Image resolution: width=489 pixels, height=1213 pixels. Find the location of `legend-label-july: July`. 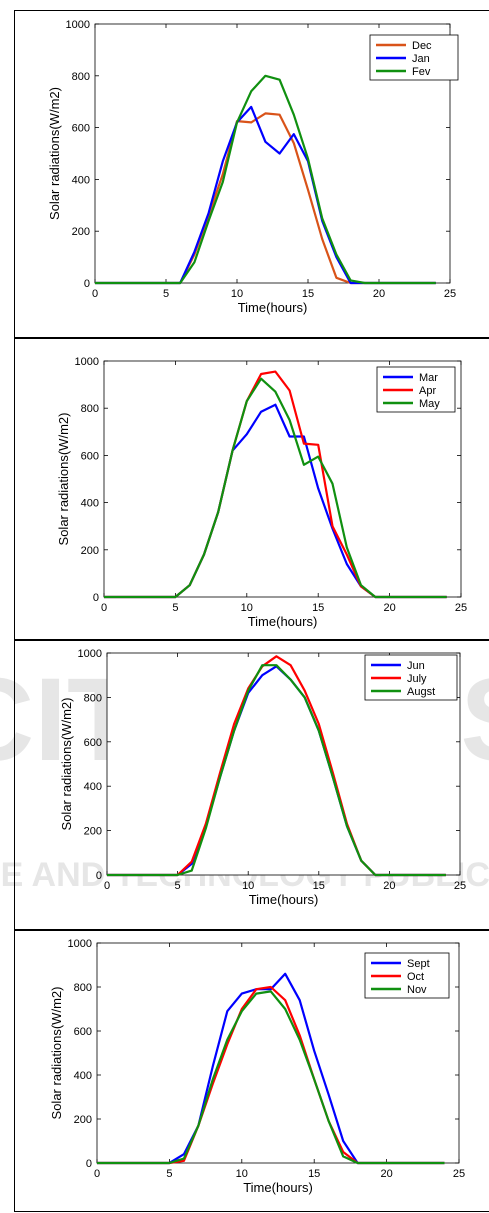

legend-label-july: July is located at coordinates (417, 679).